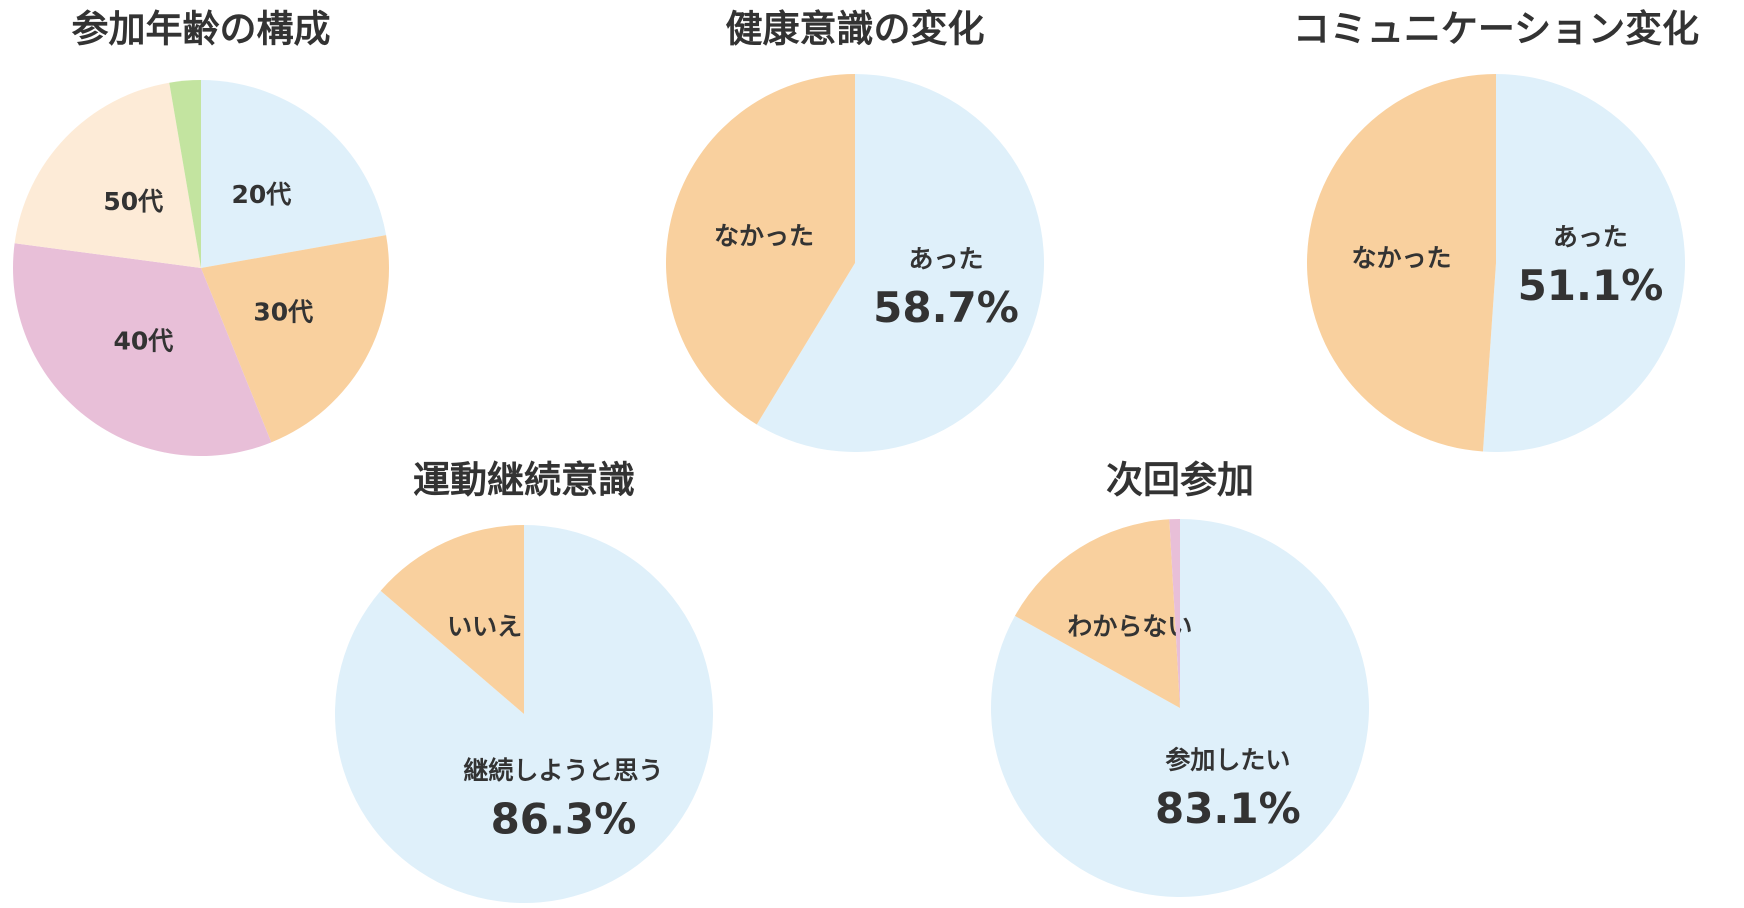 The image size is (1744, 908). I want to click on chart-title: 運動継続意識, so click(524, 480).